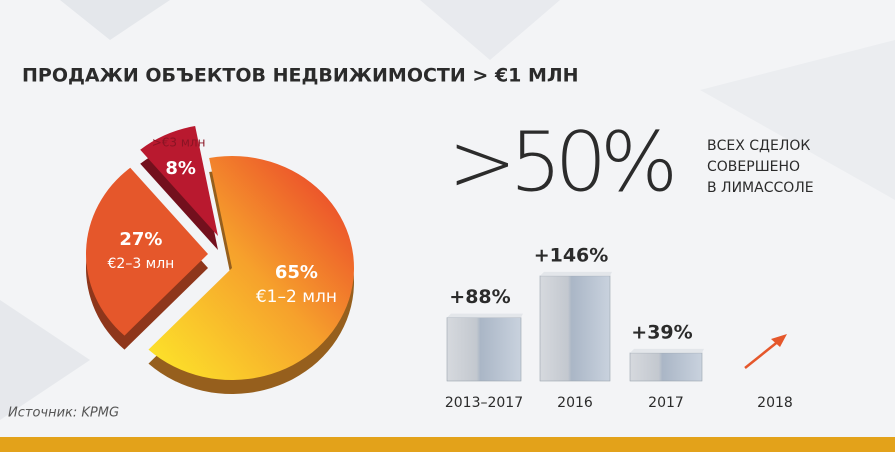 Image resolution: width=895 pixels, height=452 pixels. What do you see at coordinates (479, 297) in the screenshot?
I see `bar-value-label: +88%` at bounding box center [479, 297].